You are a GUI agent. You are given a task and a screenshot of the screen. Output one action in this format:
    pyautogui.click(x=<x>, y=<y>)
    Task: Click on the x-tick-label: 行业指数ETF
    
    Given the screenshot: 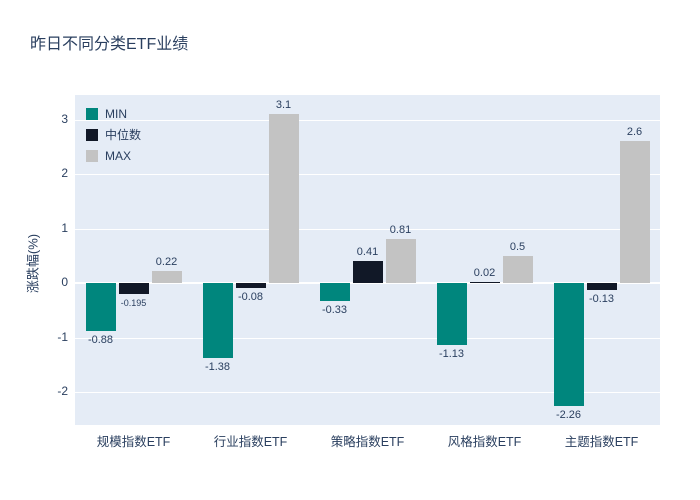 What is the action you would take?
    pyautogui.click(x=250, y=442)
    